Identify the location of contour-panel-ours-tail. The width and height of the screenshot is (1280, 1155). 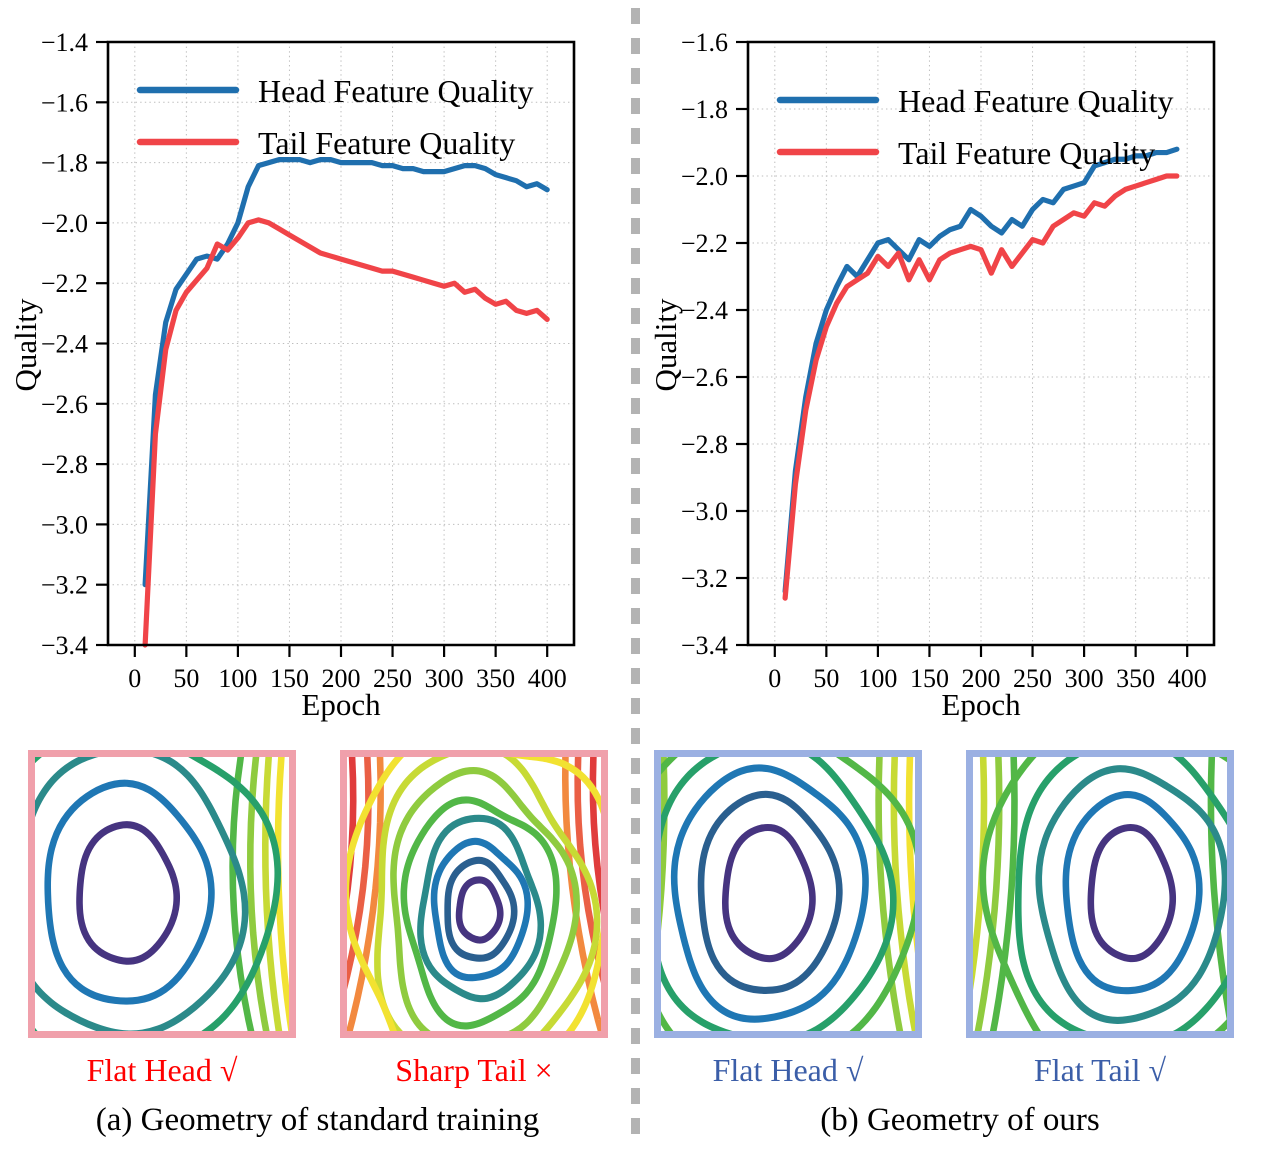
(1100, 894).